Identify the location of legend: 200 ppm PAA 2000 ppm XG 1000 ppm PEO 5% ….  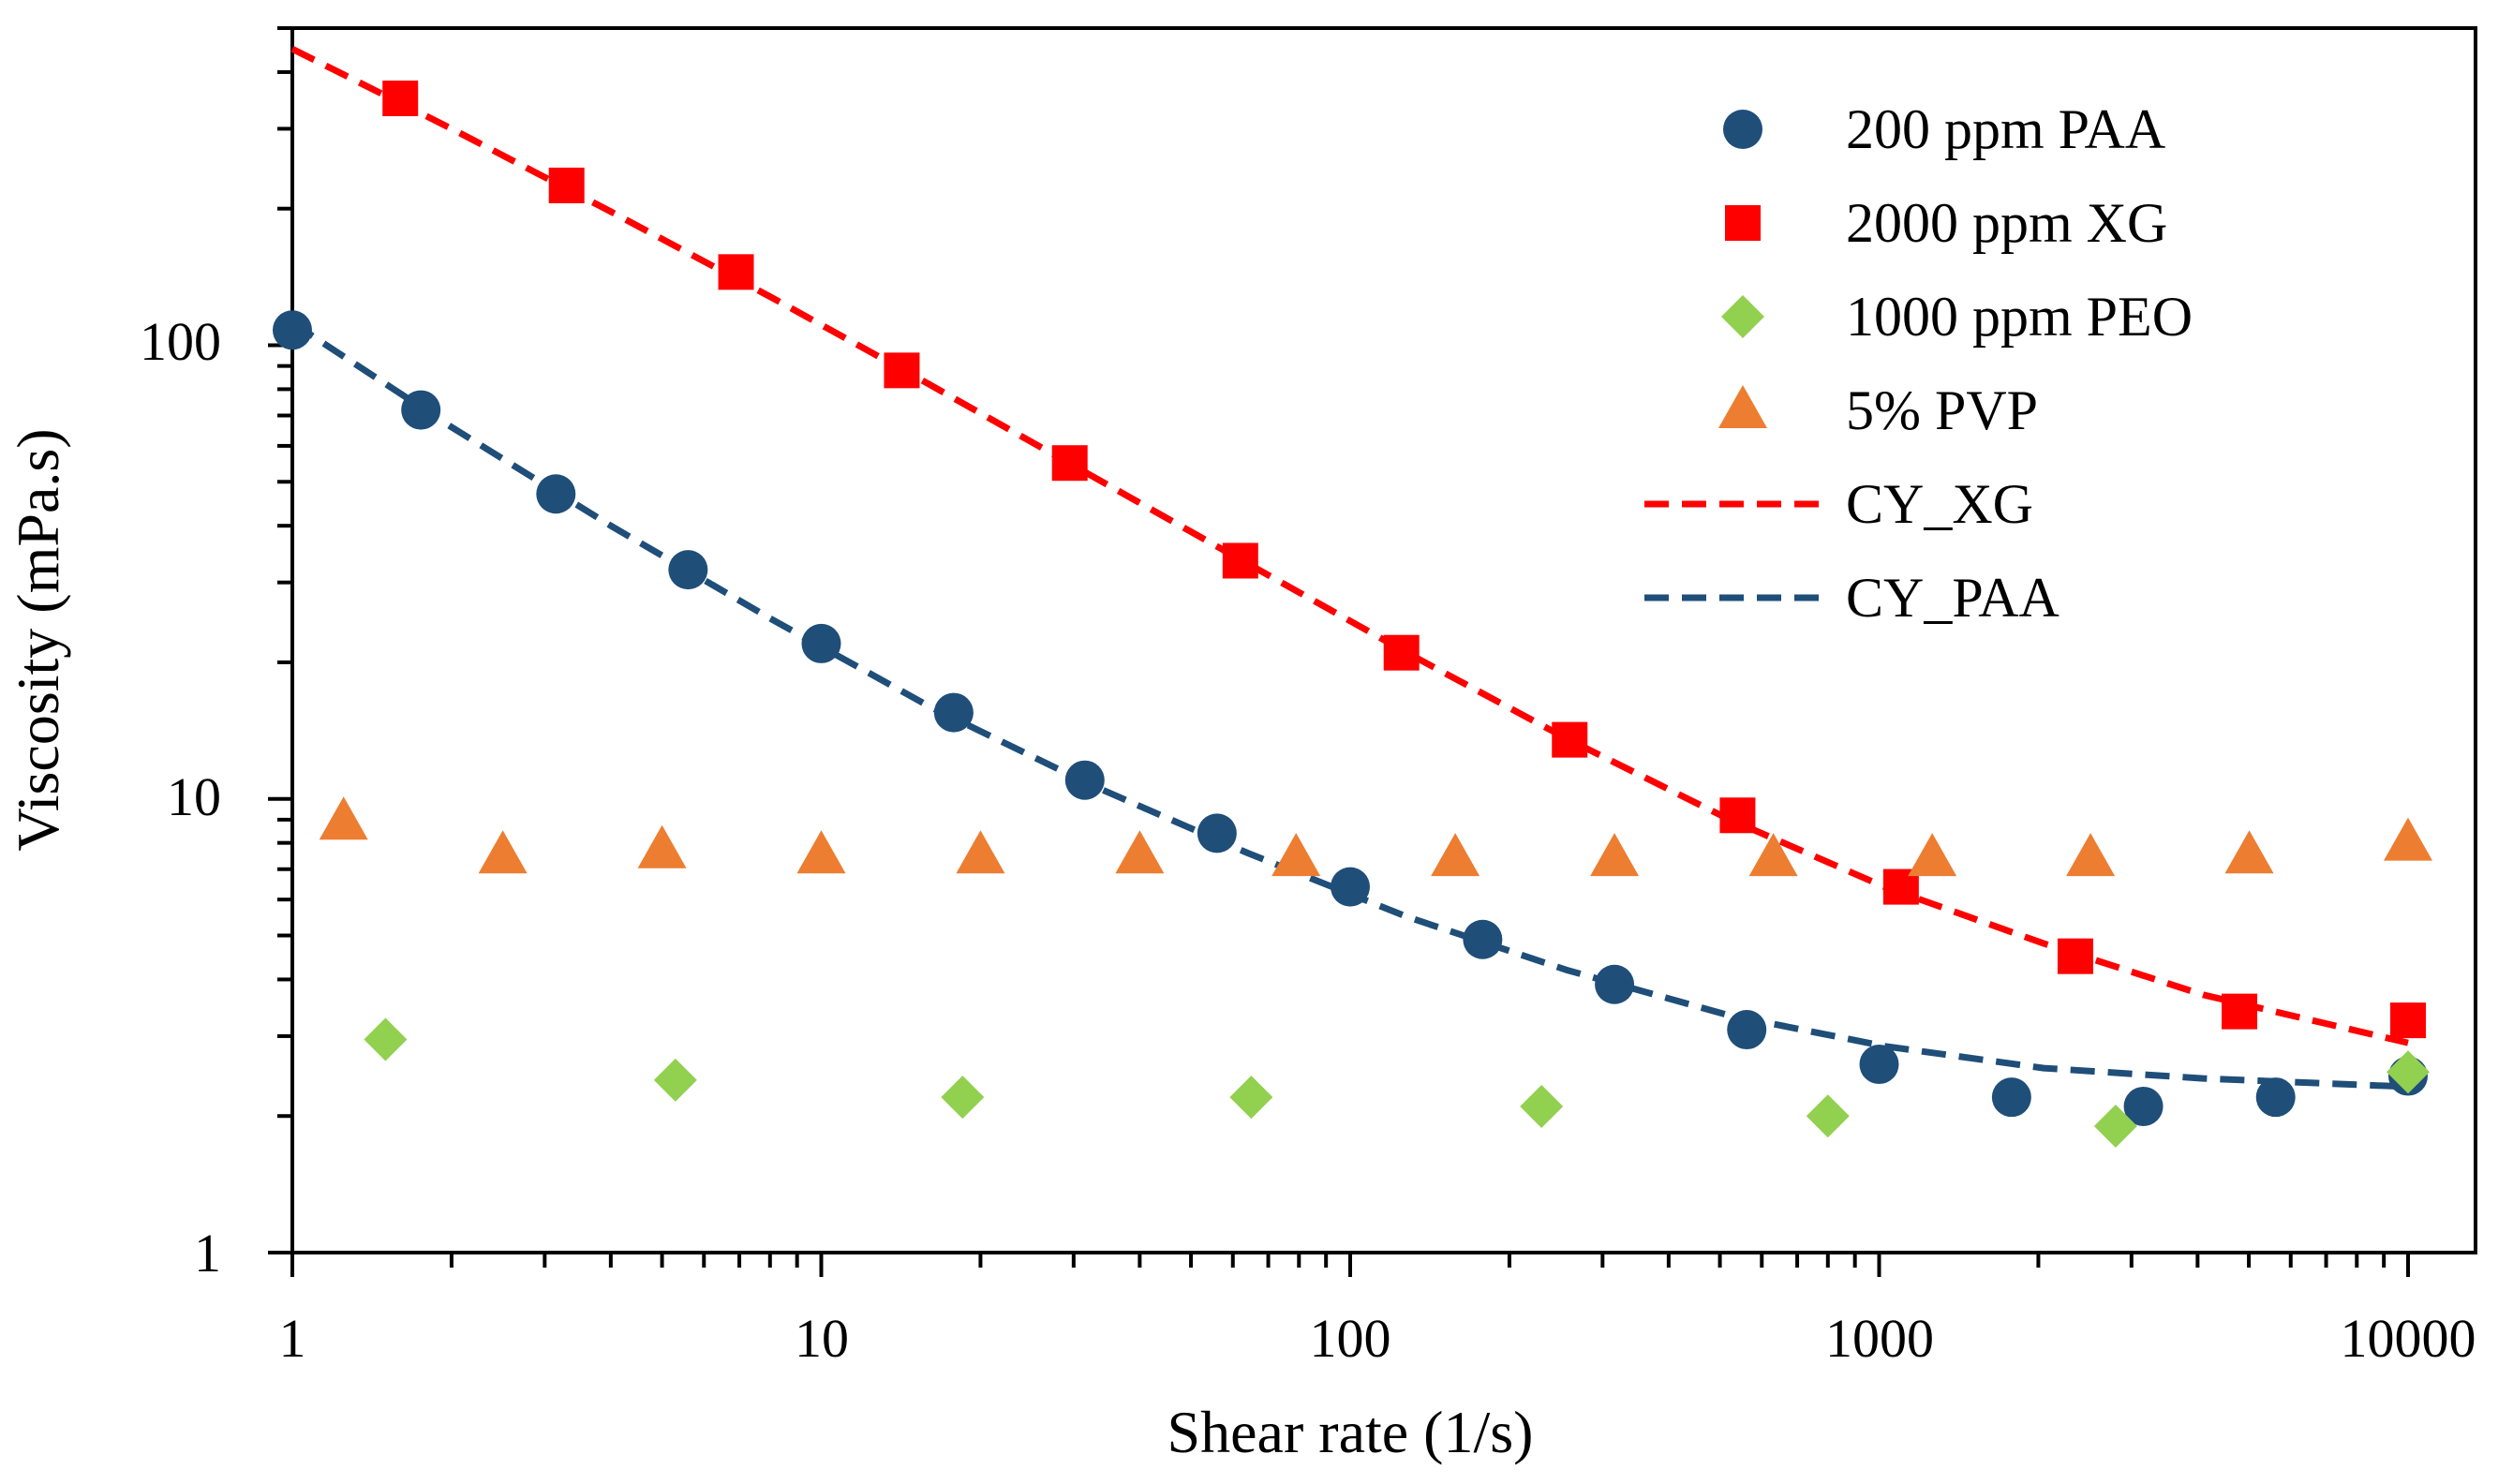
(1918, 363).